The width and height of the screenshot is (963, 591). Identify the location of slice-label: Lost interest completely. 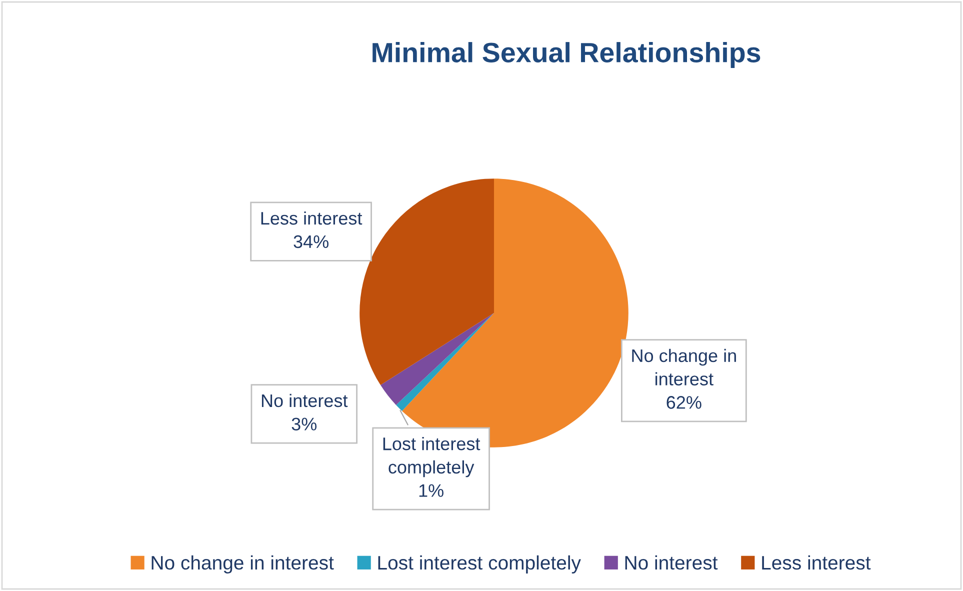
(431, 457).